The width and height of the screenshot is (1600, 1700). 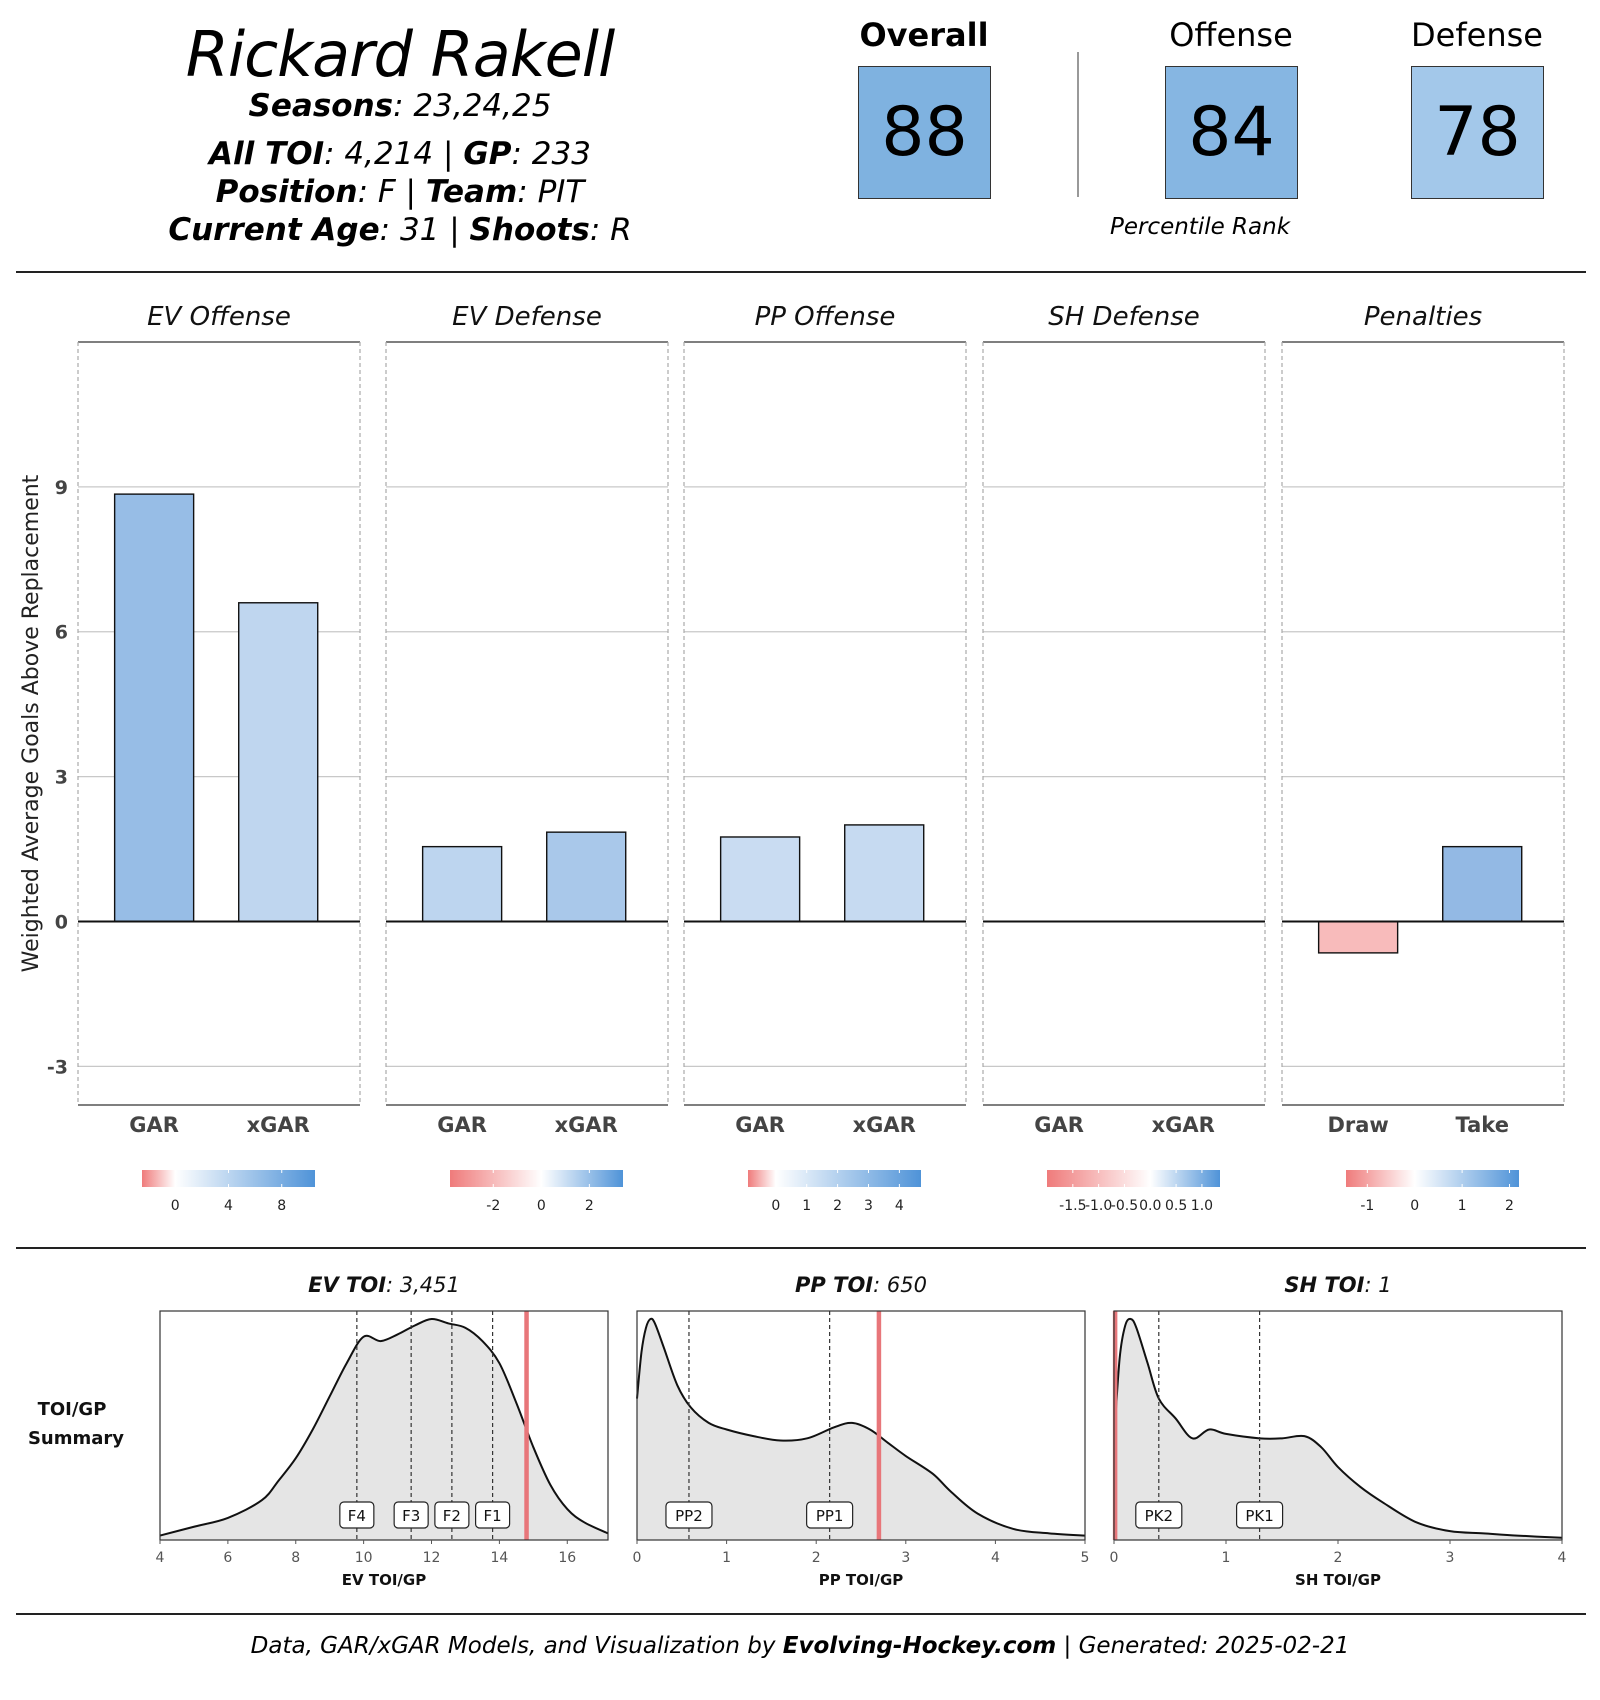 I want to click on y-tick-label: 9, so click(x=61, y=488).